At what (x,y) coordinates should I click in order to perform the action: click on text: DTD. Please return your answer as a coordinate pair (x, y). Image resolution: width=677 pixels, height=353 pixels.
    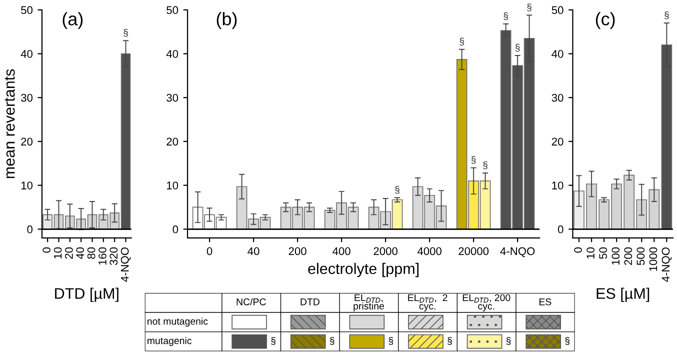
    Looking at the image, I should click on (310, 302).